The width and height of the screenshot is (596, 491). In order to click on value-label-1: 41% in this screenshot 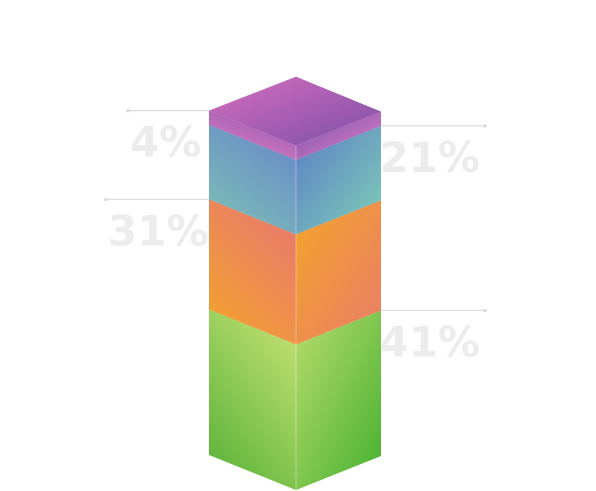, I will do `click(429, 341)`.